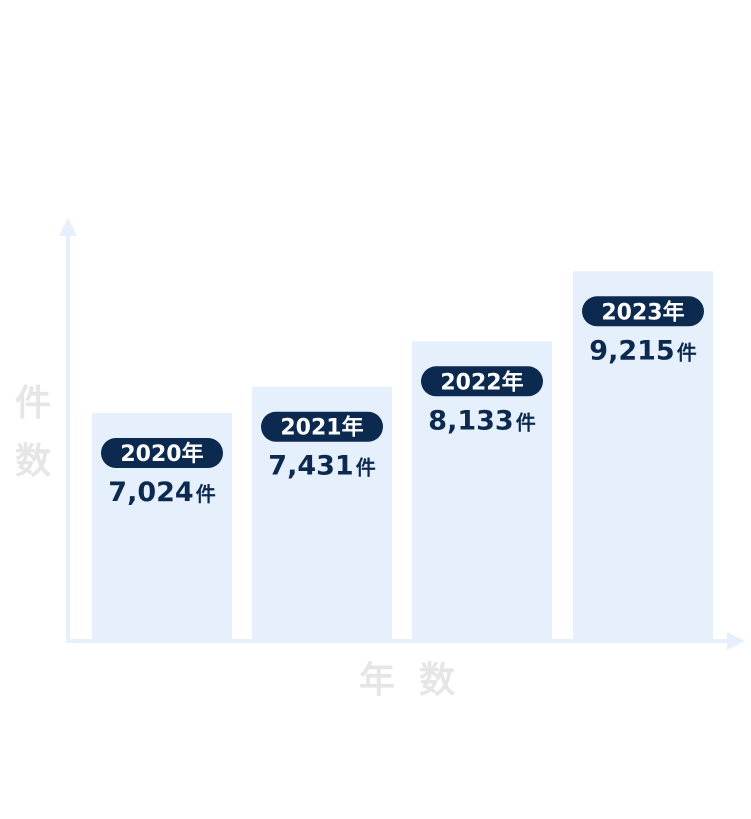  I want to click on value-label: 7,431 件, so click(321, 466).